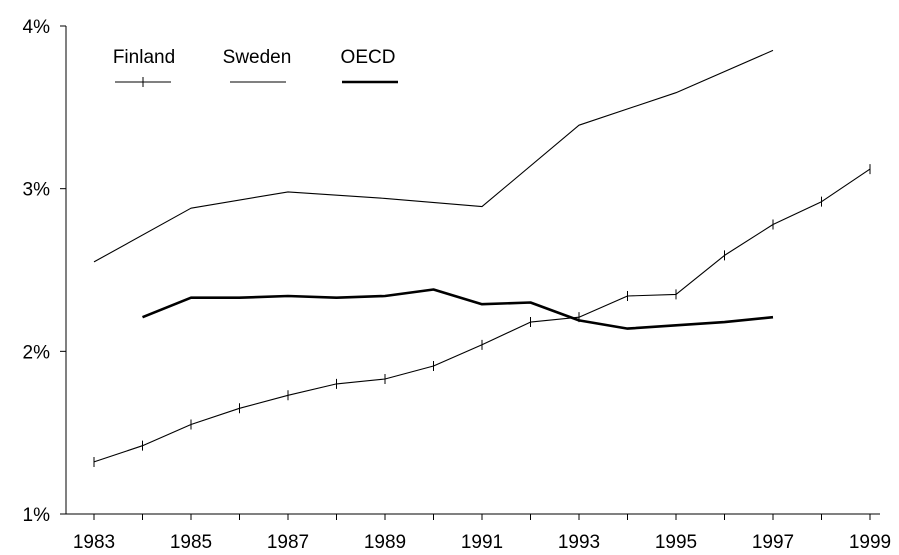  I want to click on x-tick-label: 1999, so click(870, 542).